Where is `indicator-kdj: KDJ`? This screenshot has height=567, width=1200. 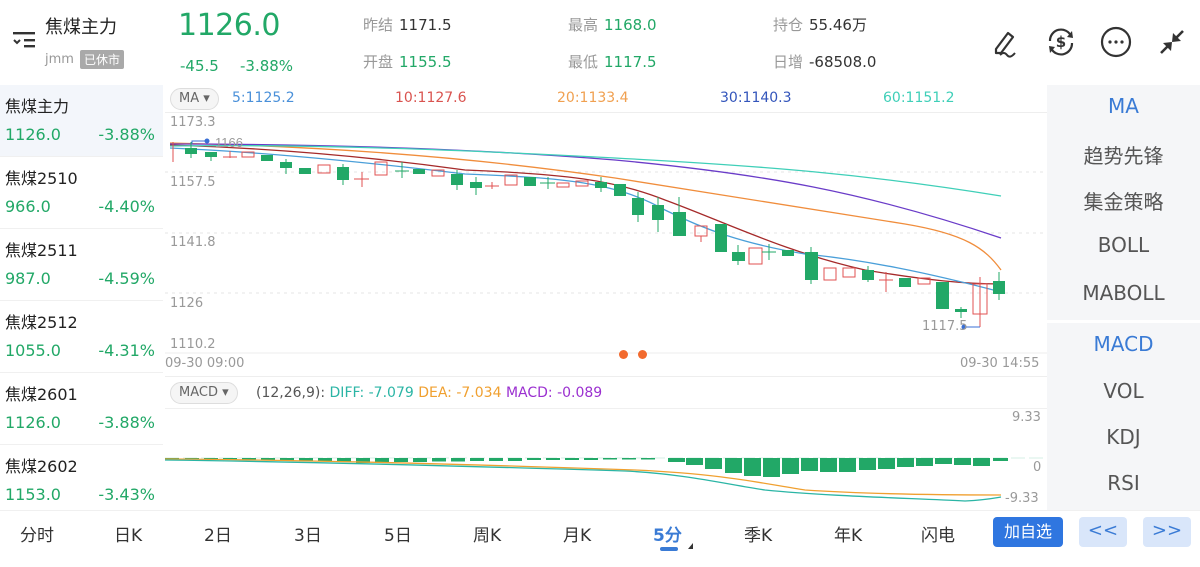 indicator-kdj: KDJ is located at coordinates (1123, 437).